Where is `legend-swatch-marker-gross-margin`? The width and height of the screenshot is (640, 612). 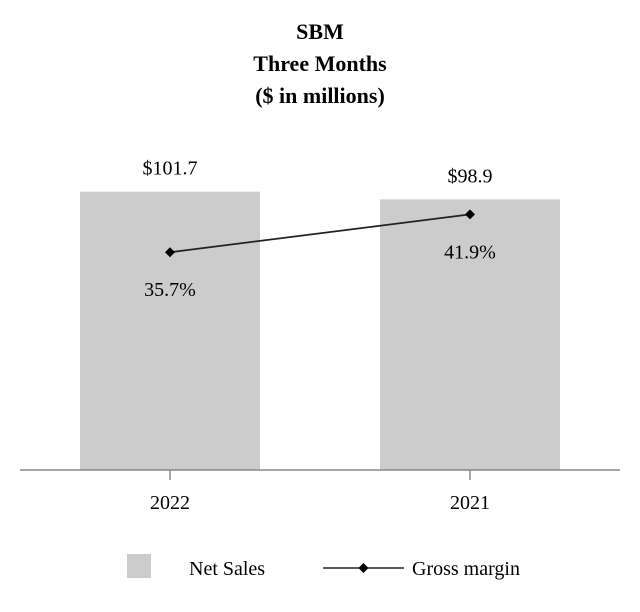
legend-swatch-marker-gross-margin is located at coordinates (363, 568).